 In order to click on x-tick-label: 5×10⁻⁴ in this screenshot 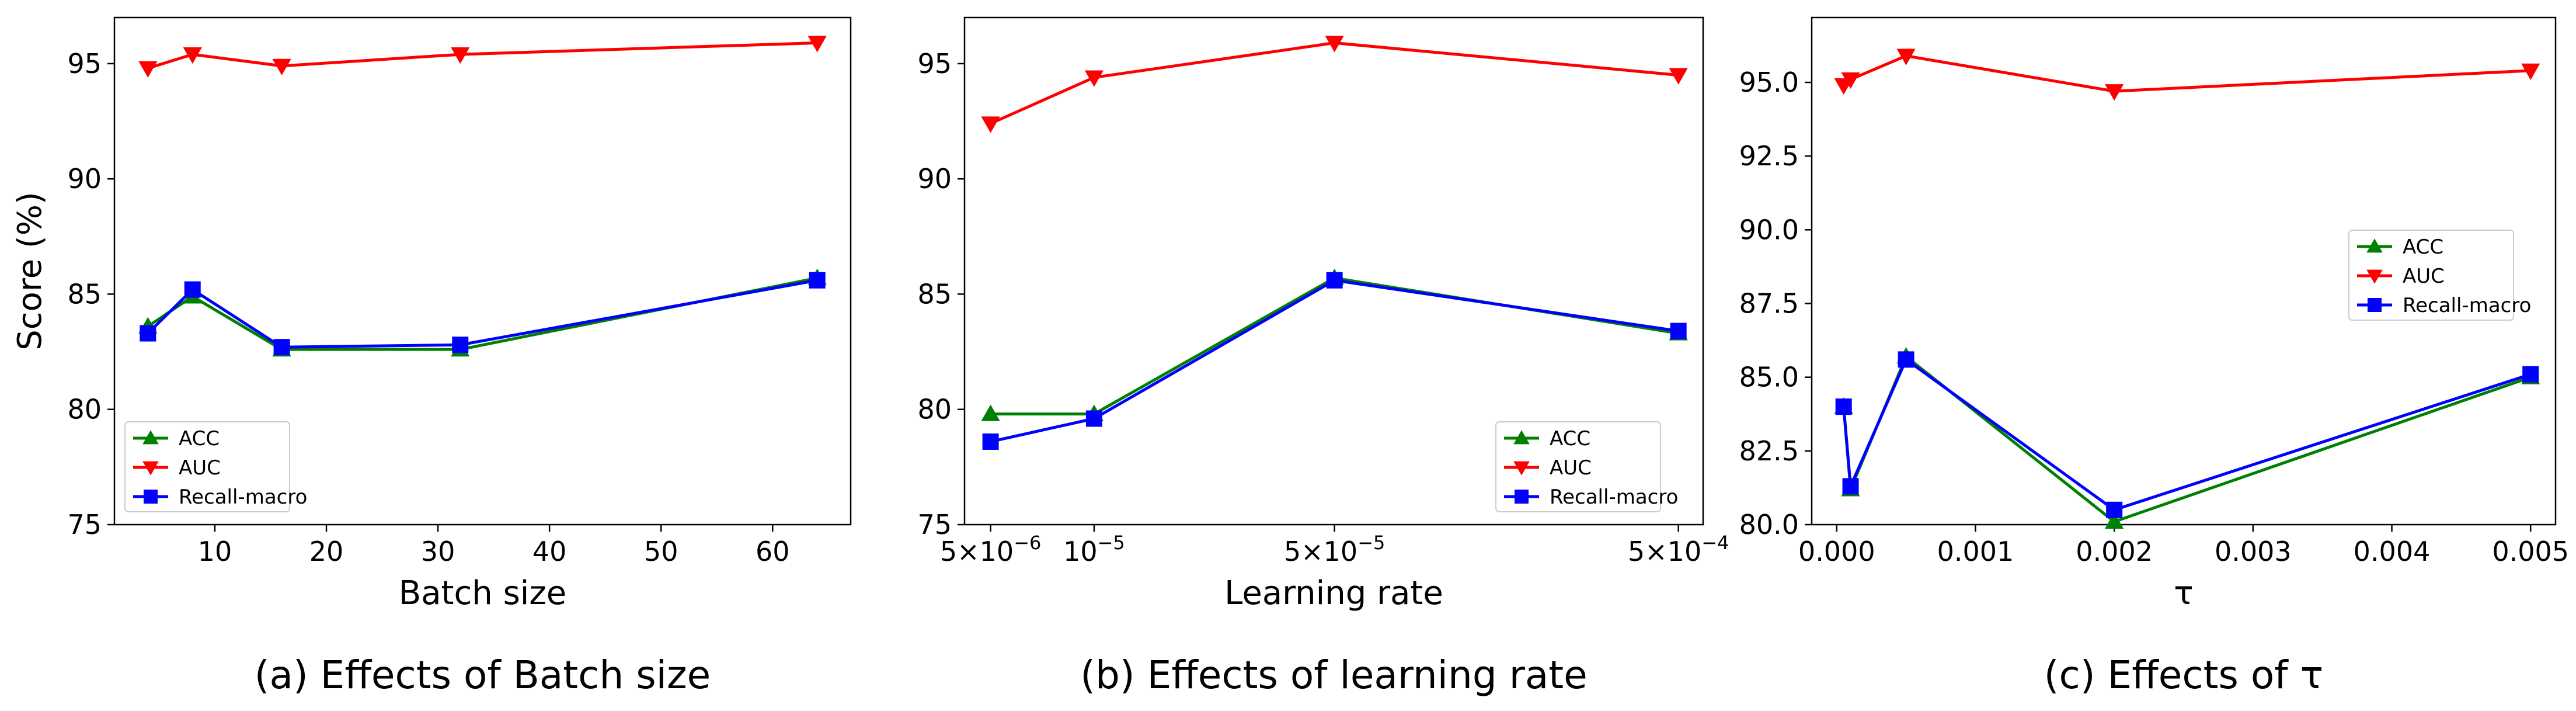, I will do `click(1678, 549)`.